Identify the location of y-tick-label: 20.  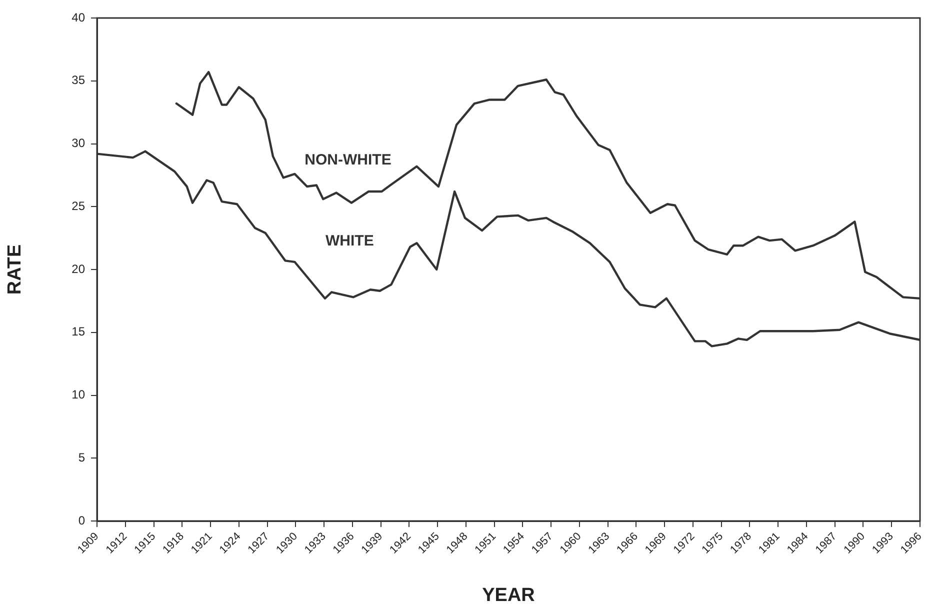
(79, 269).